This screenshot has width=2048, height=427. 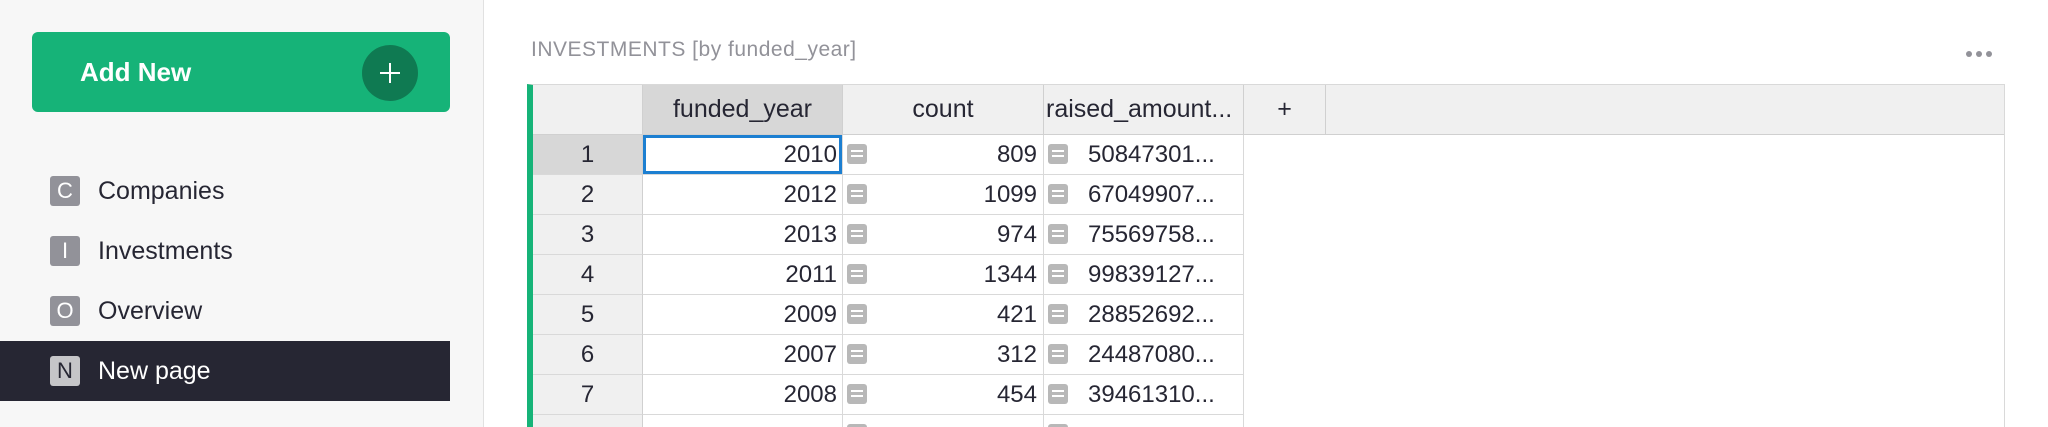 I want to click on cell-funded-year, so click(x=743, y=421).